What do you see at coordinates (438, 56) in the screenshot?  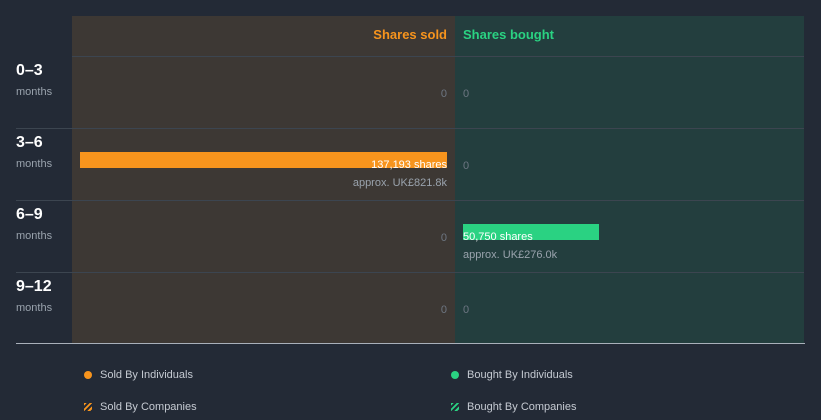 I see `header-divider` at bounding box center [438, 56].